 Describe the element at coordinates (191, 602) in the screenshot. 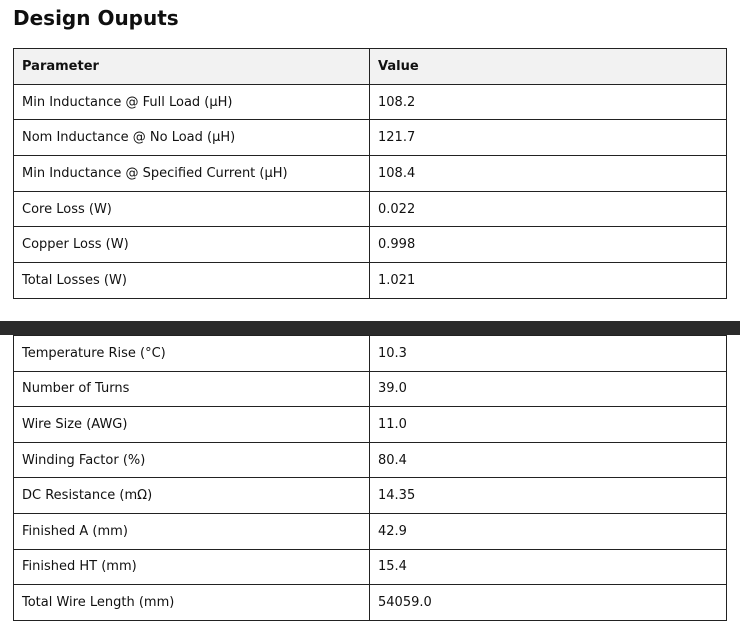

I see `parameter-cell: Total Wire Length (mm)` at that location.